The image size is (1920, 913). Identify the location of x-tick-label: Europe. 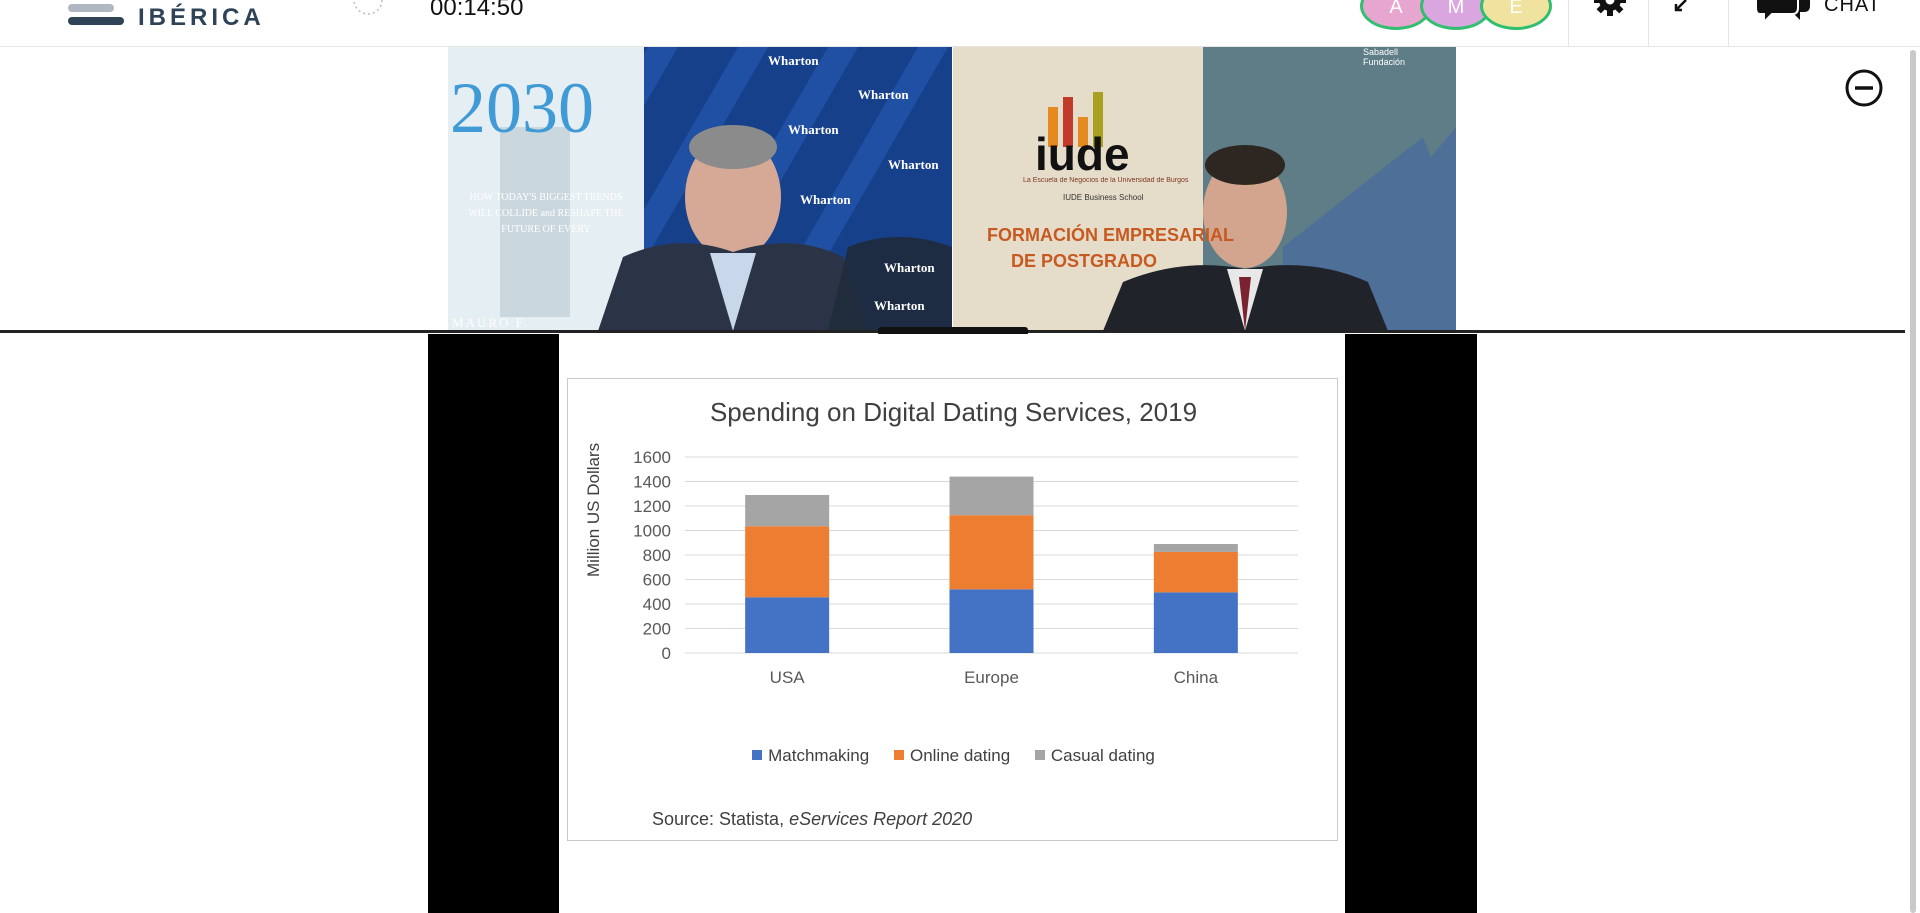
(991, 677).